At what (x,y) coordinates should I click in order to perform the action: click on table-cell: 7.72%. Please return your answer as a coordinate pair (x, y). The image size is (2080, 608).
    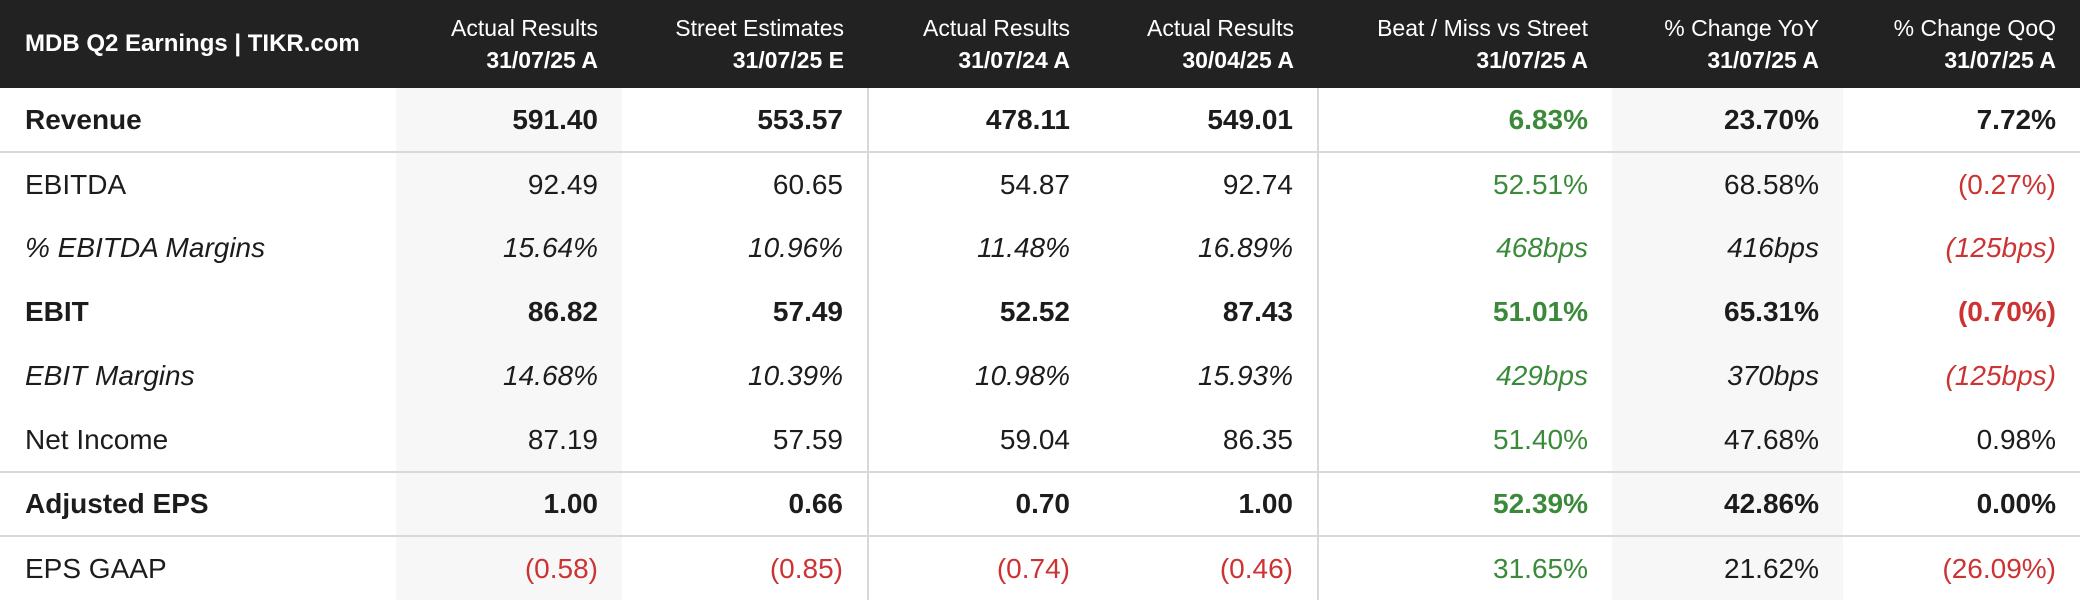
    Looking at the image, I should click on (1961, 120).